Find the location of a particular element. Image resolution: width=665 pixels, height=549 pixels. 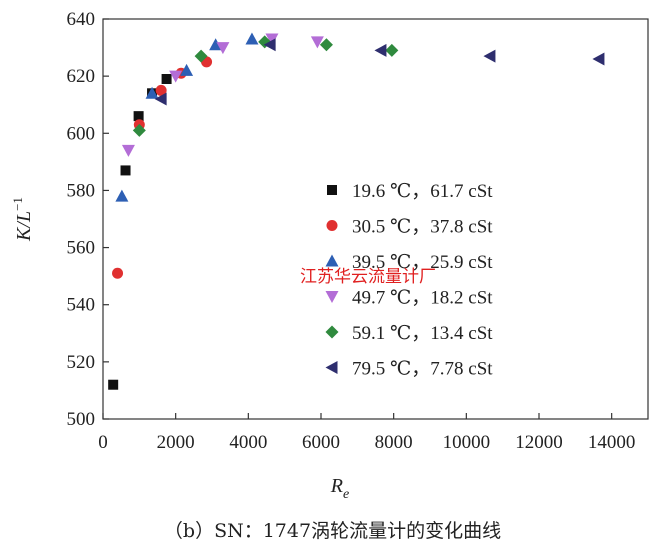

y-tick-label: 620 is located at coordinates (81, 76).